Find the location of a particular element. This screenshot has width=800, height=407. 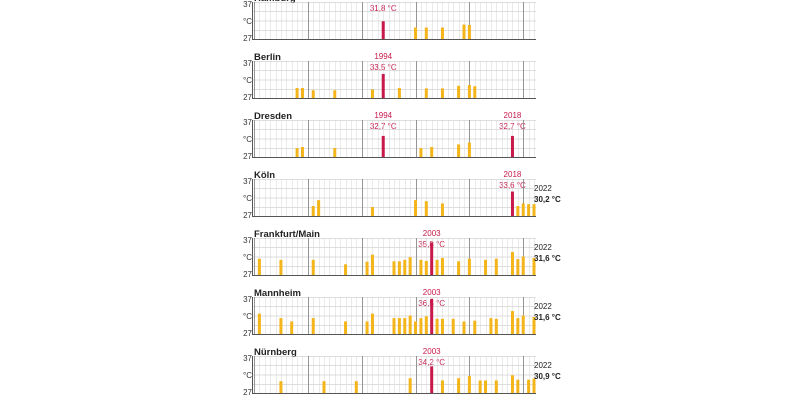

chart-panel: Dresden 37 °C 27 1994 32,7 °C 2018 32,7 °C is located at coordinates (400, 141).